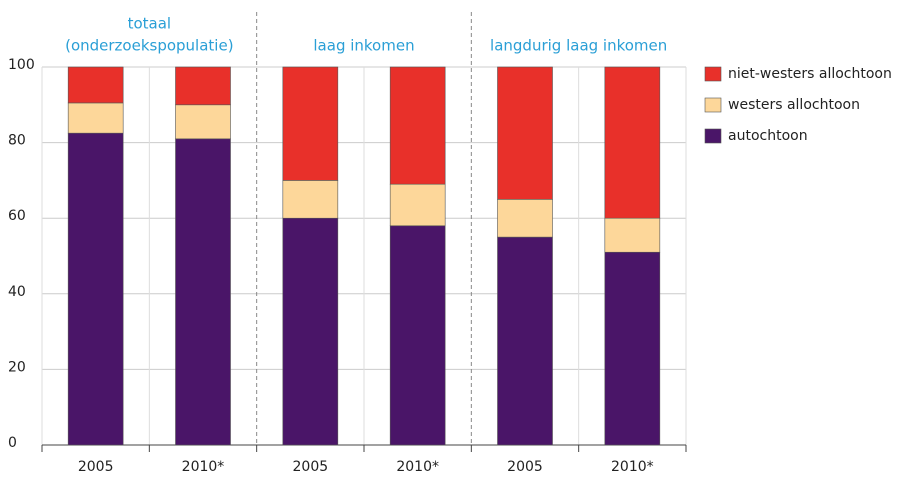 This screenshot has width=913, height=477. Describe the element at coordinates (578, 46) in the screenshot. I see `group-label: langdurig laag inkomen` at that location.